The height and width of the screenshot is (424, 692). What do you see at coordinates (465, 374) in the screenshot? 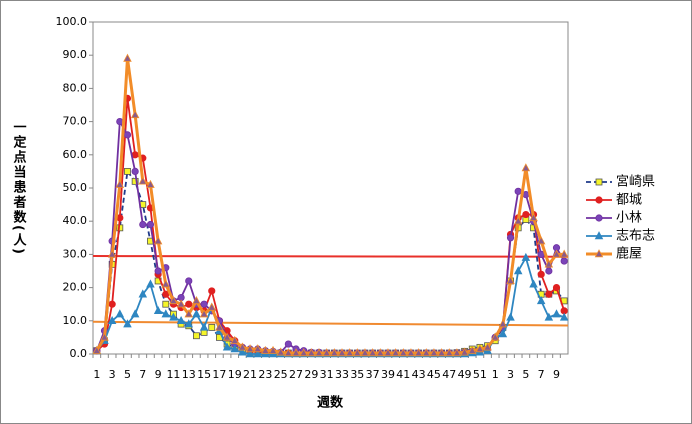
I see `x-tick-label: 49` at bounding box center [465, 374].